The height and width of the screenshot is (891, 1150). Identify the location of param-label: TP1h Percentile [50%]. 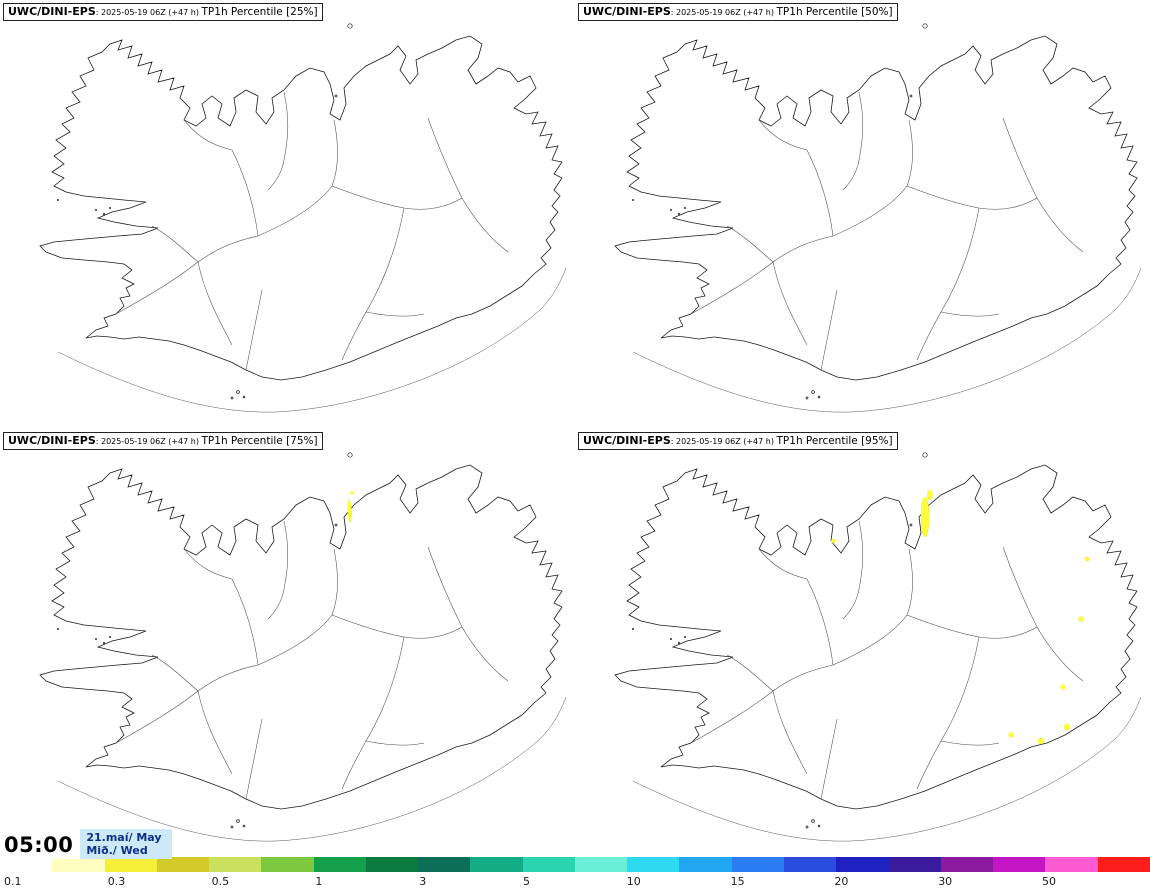
(834, 12).